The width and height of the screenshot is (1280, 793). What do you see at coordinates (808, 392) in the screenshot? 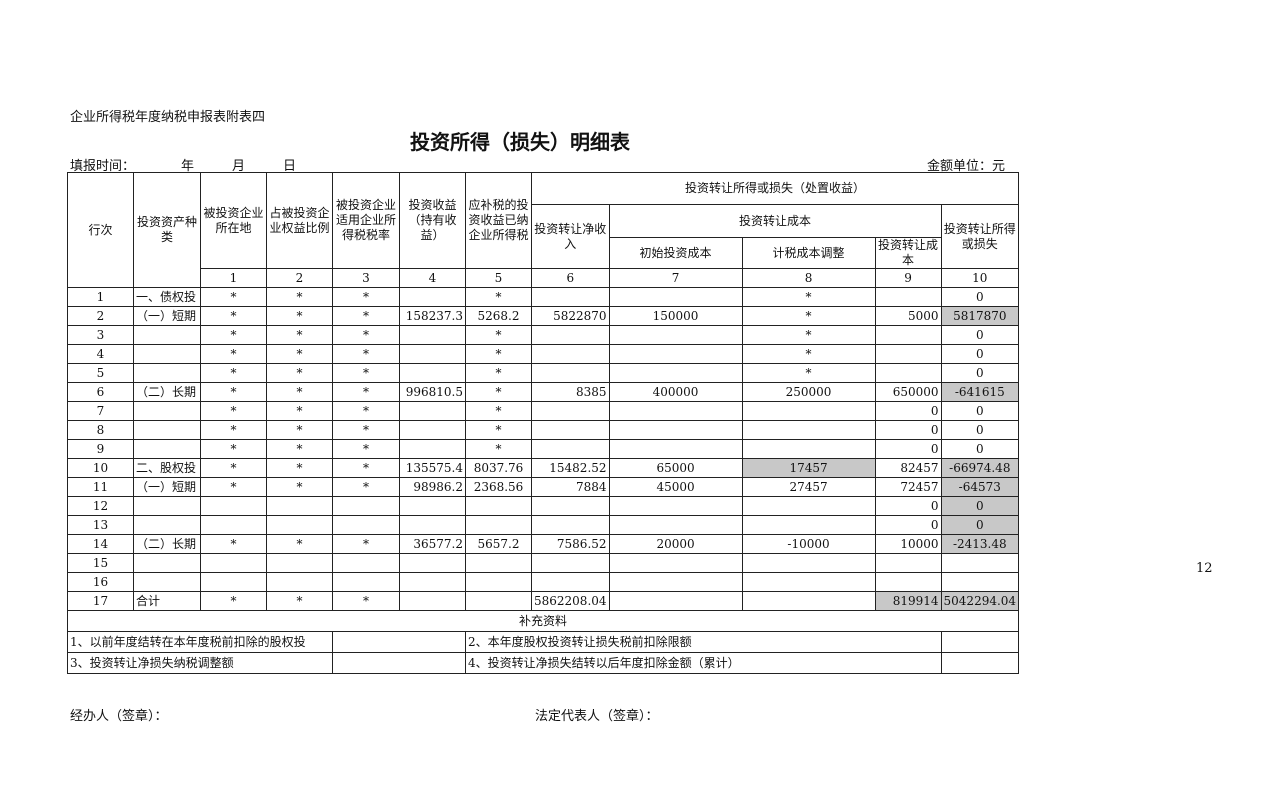
I see `data-cell-col8: 250000` at bounding box center [808, 392].